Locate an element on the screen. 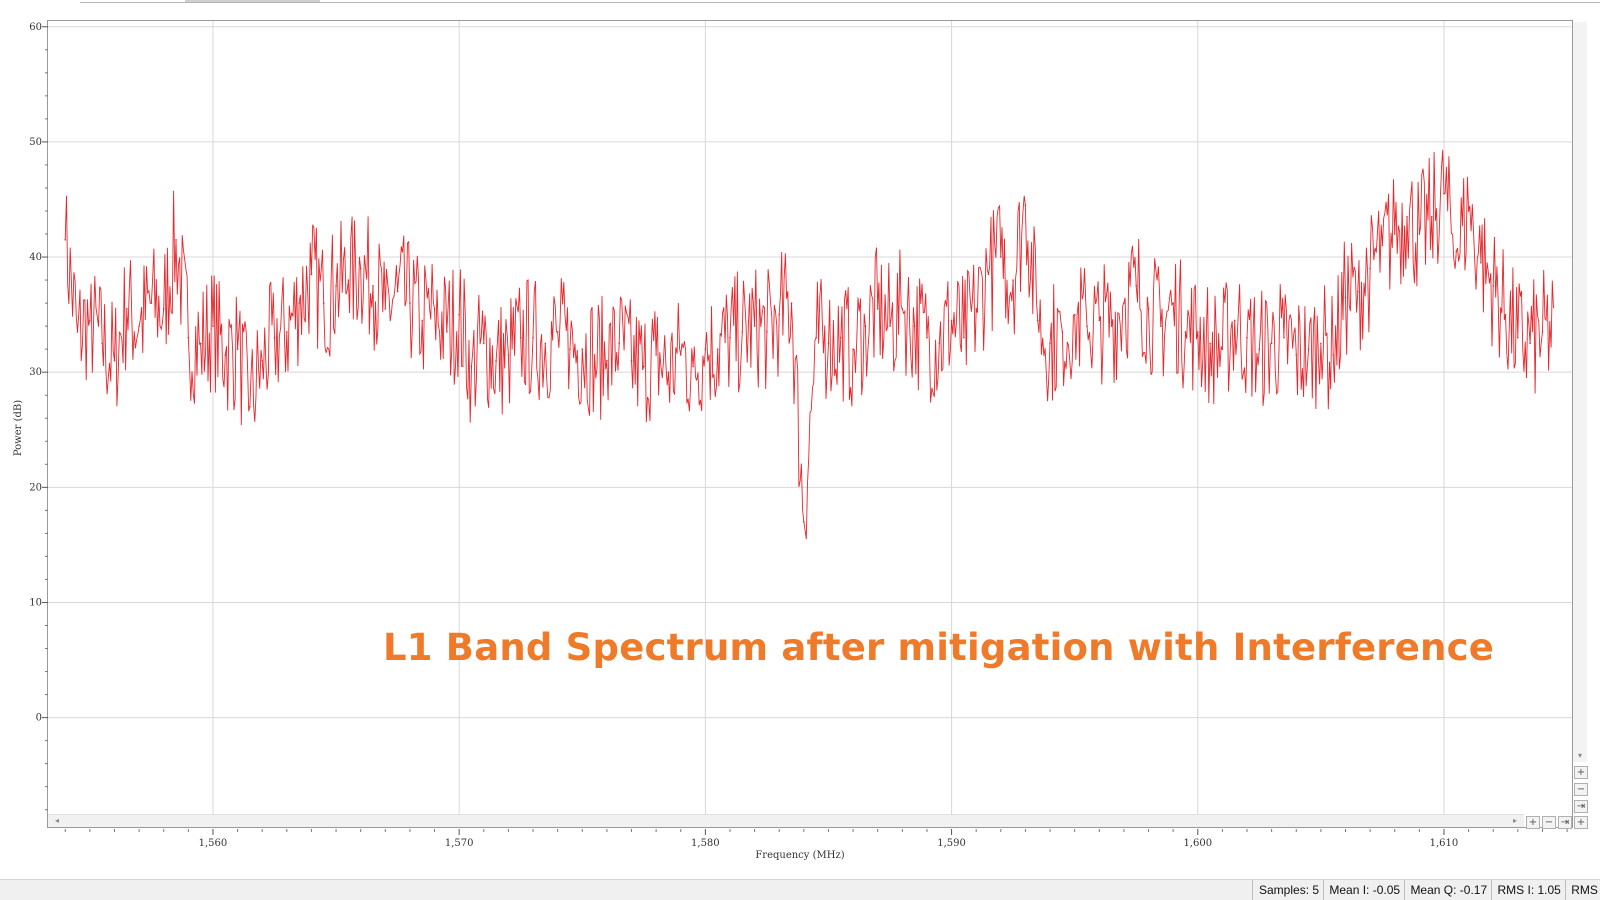  scroll-left-icon: ◂ is located at coordinates (56, 820).